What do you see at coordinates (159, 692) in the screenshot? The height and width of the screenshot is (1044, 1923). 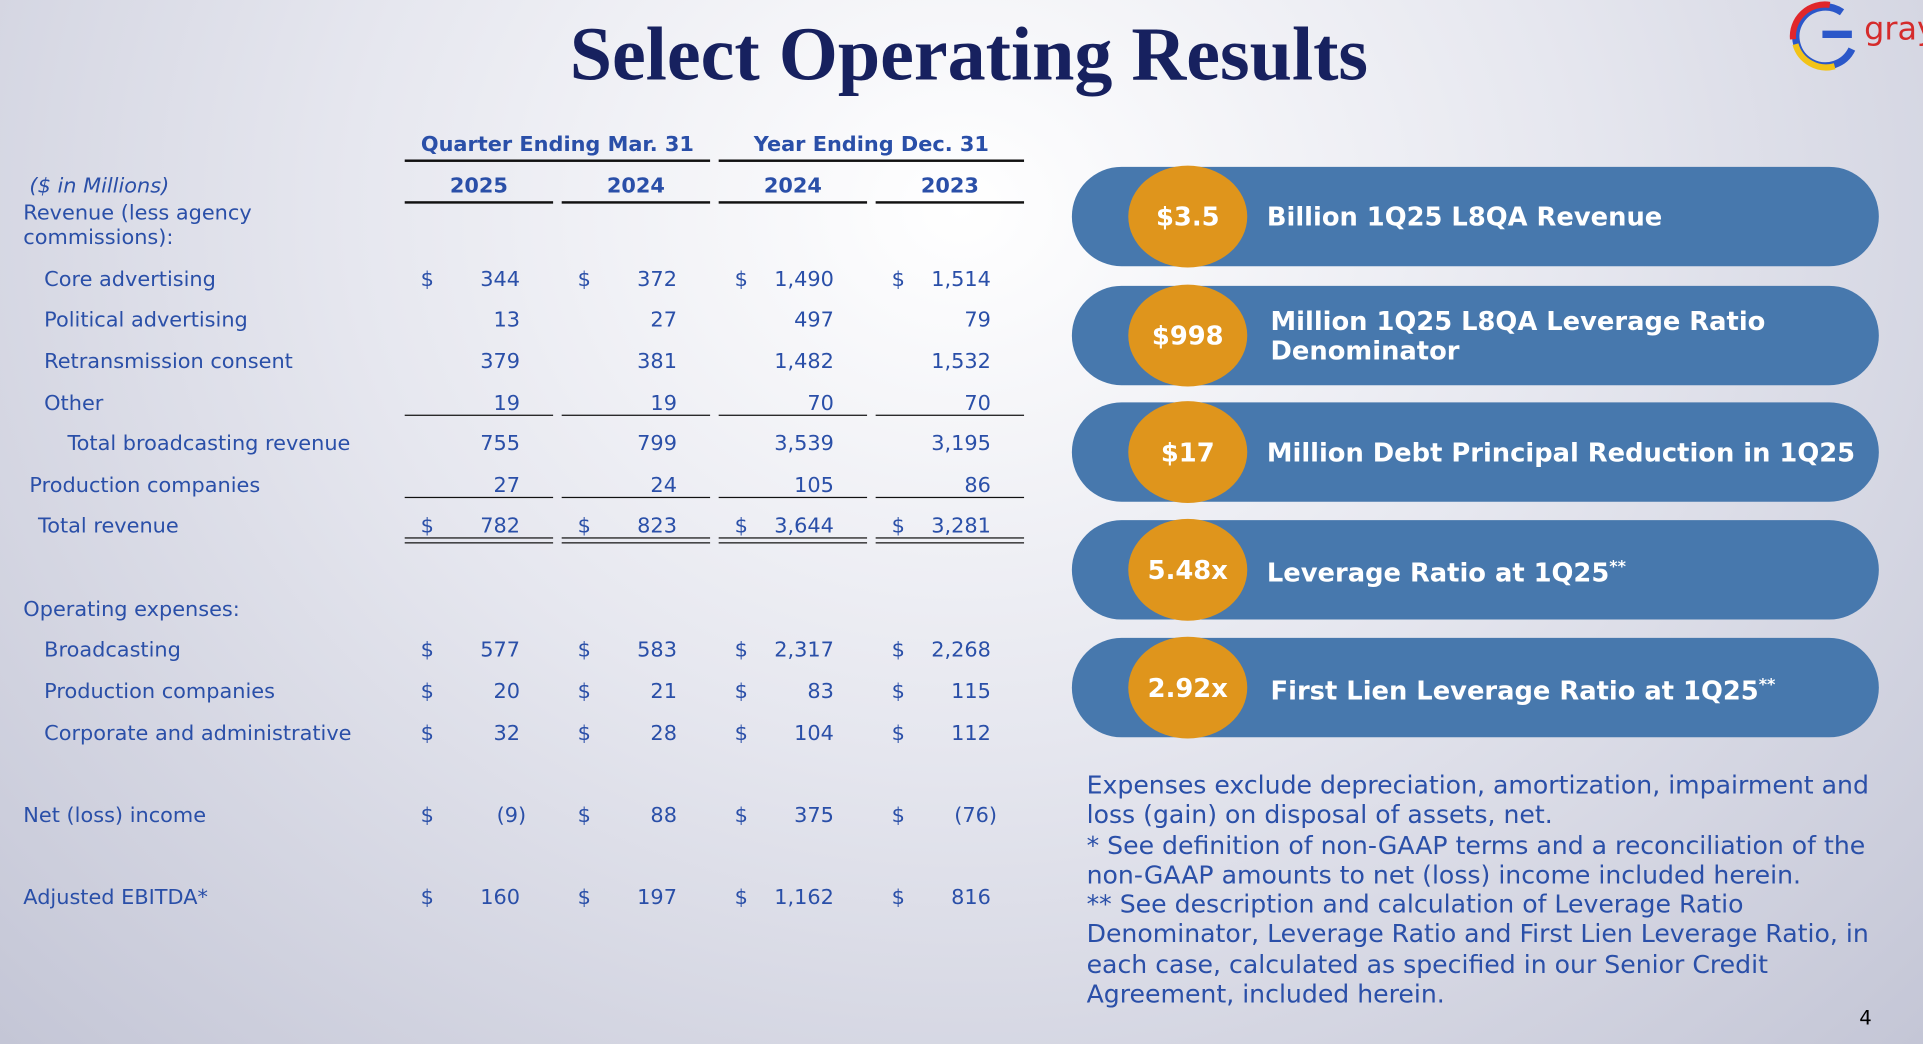 I see `row-label: Production companies` at bounding box center [159, 692].